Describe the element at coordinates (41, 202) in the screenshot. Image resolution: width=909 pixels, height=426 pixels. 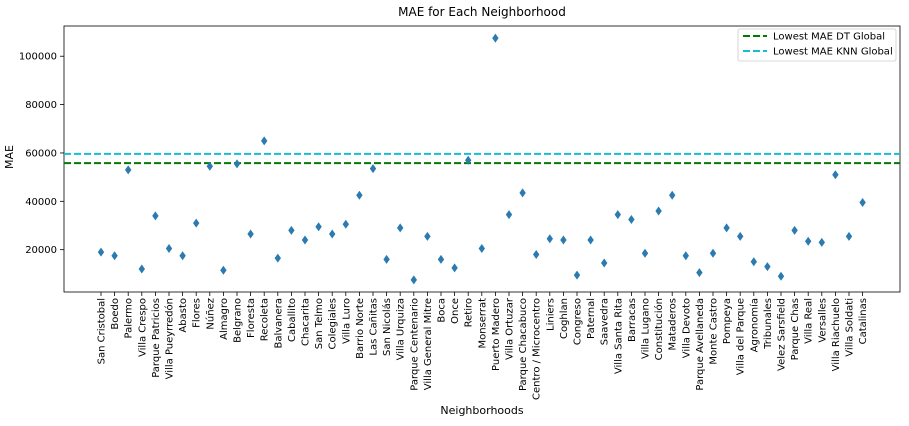
I see `y-tick-label: 40000` at that location.